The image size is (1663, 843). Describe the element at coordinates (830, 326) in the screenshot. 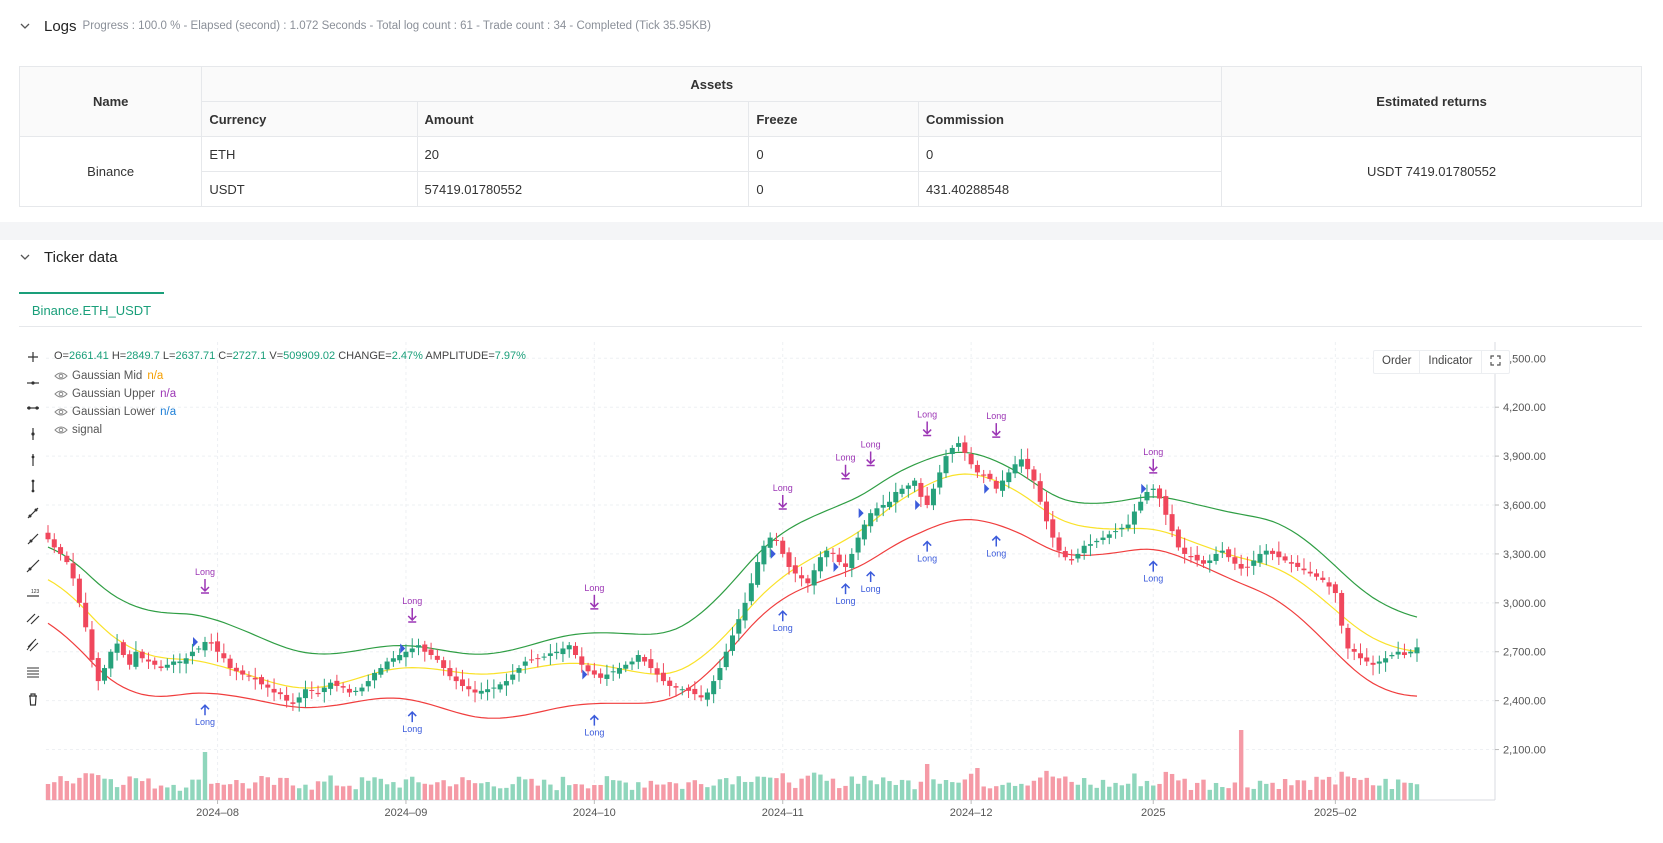

I see `tab-divider` at that location.